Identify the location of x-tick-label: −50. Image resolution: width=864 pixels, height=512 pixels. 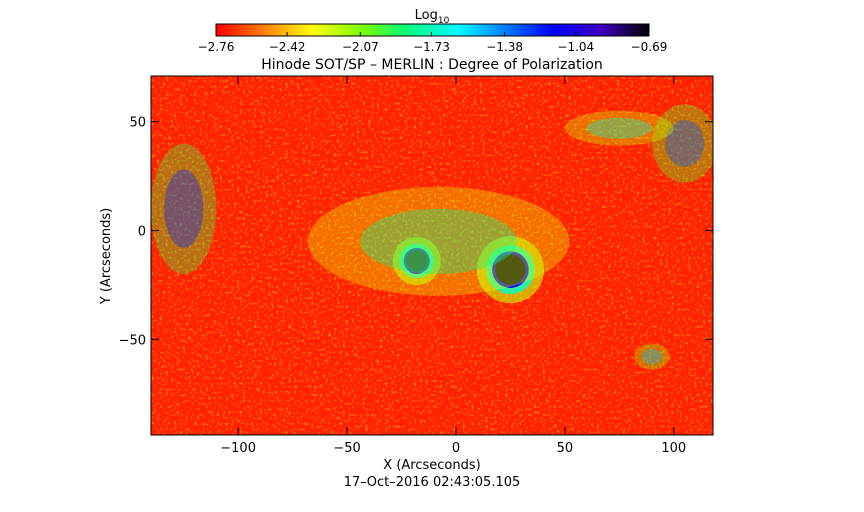
(346, 448).